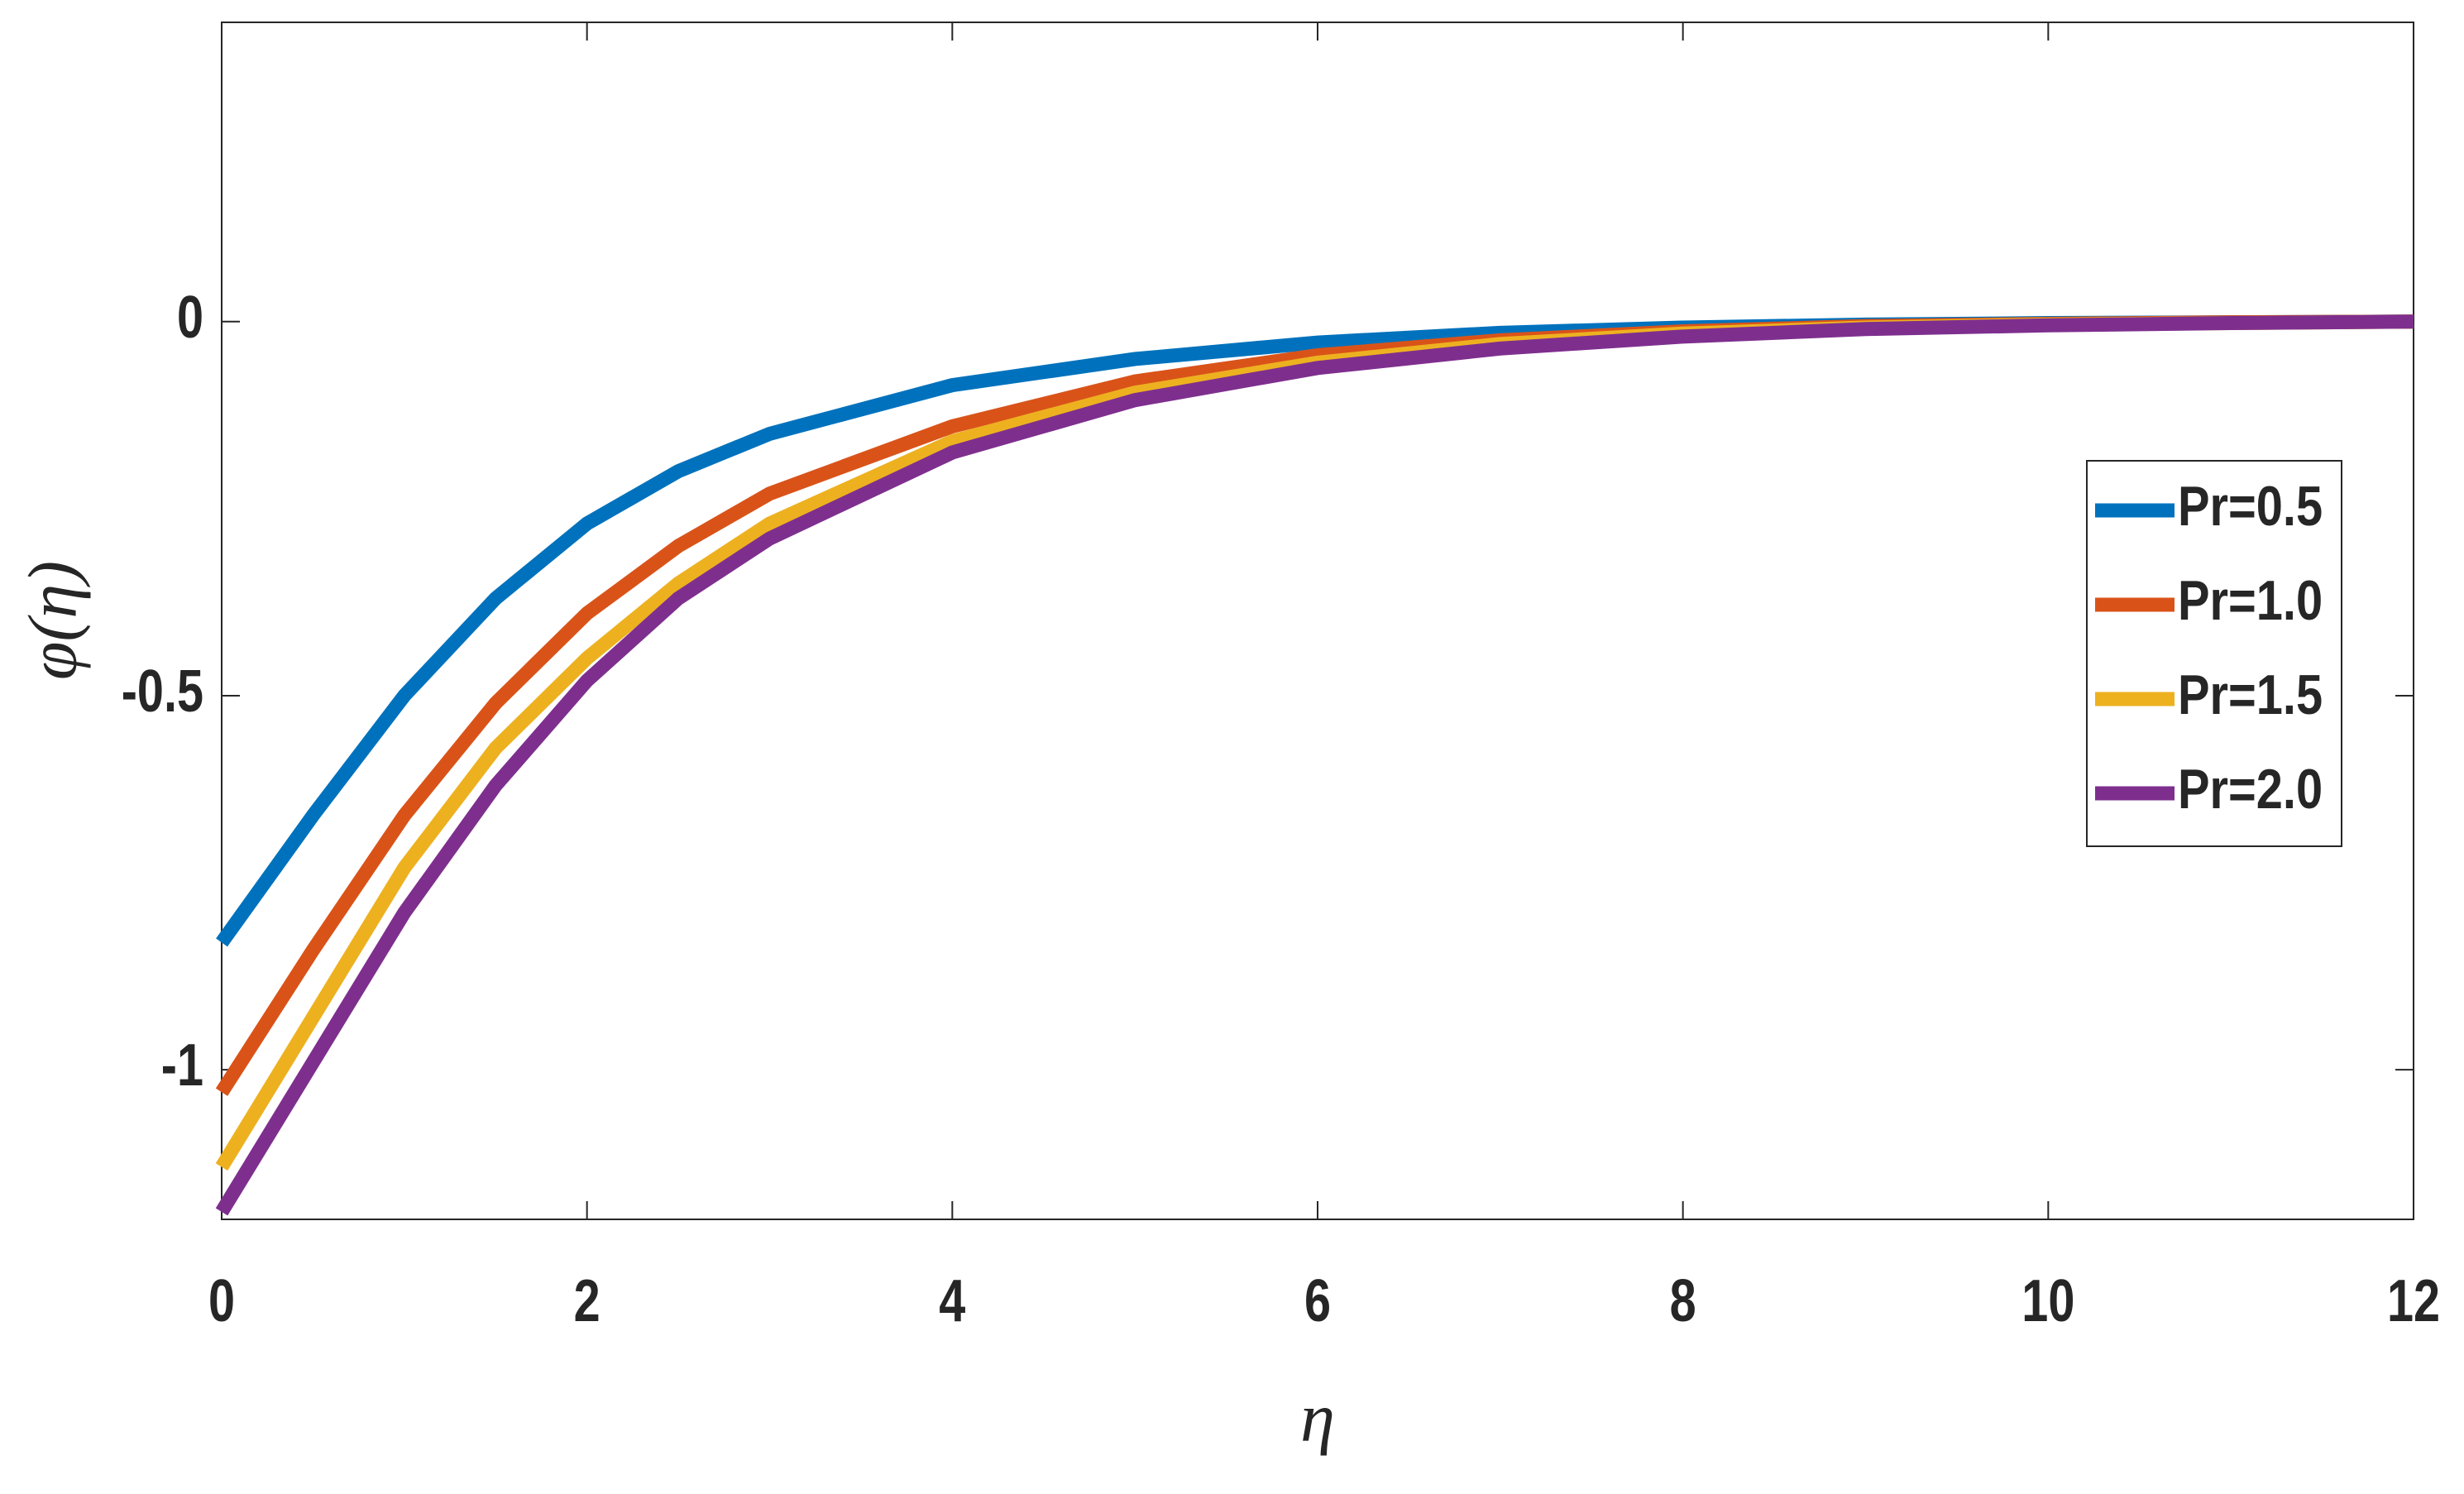  Describe the element at coordinates (182, 1065) in the screenshot. I see `y-tick-label: -1` at that location.